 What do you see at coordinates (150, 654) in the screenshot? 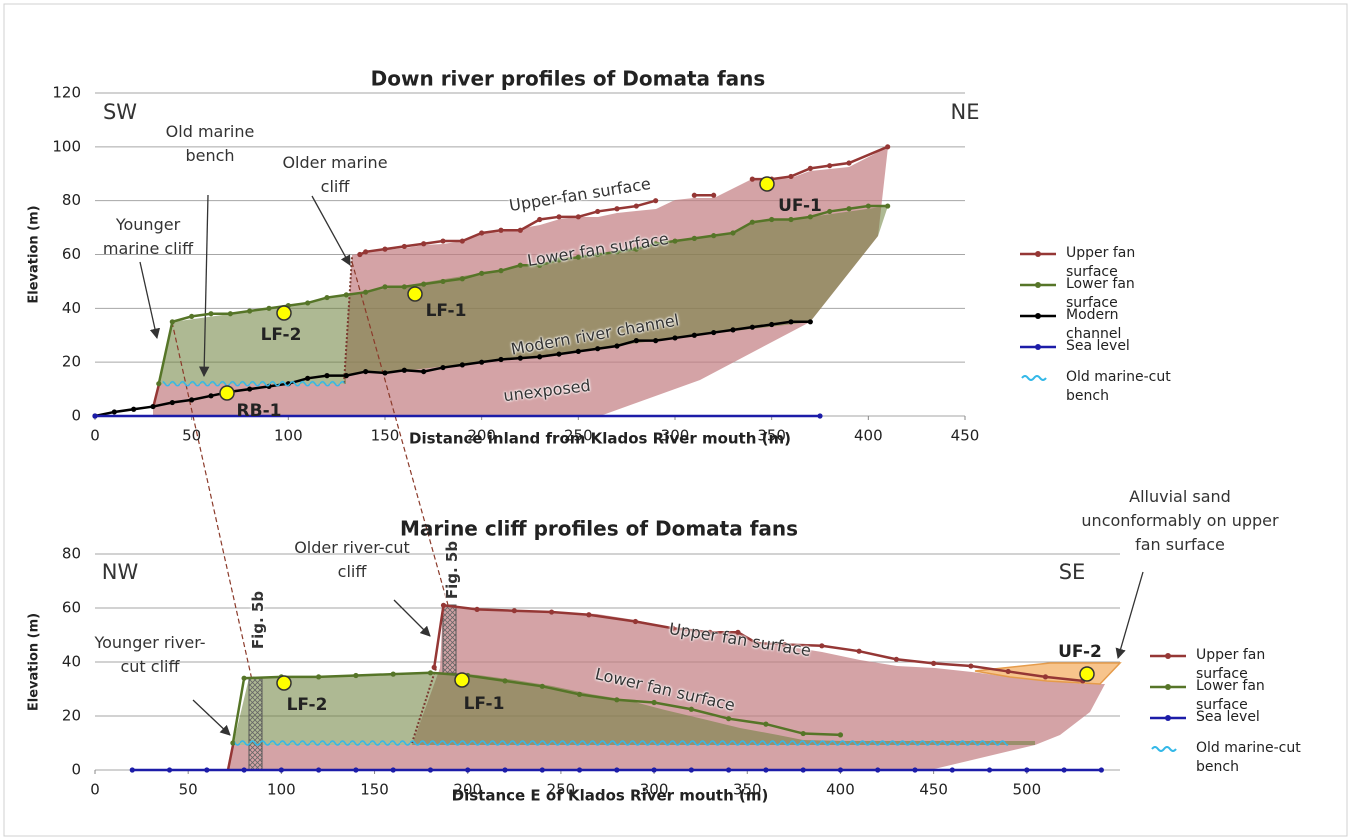
I see `annotation: Younger river-cut cliff` at bounding box center [150, 654].